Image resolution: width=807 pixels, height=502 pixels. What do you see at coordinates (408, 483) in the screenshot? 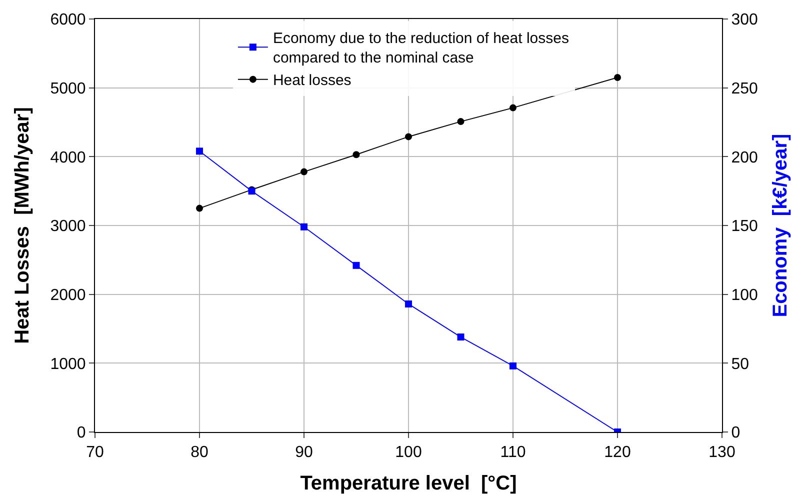
I see `x-axis-title: Temperature level [°C]` at bounding box center [408, 483].